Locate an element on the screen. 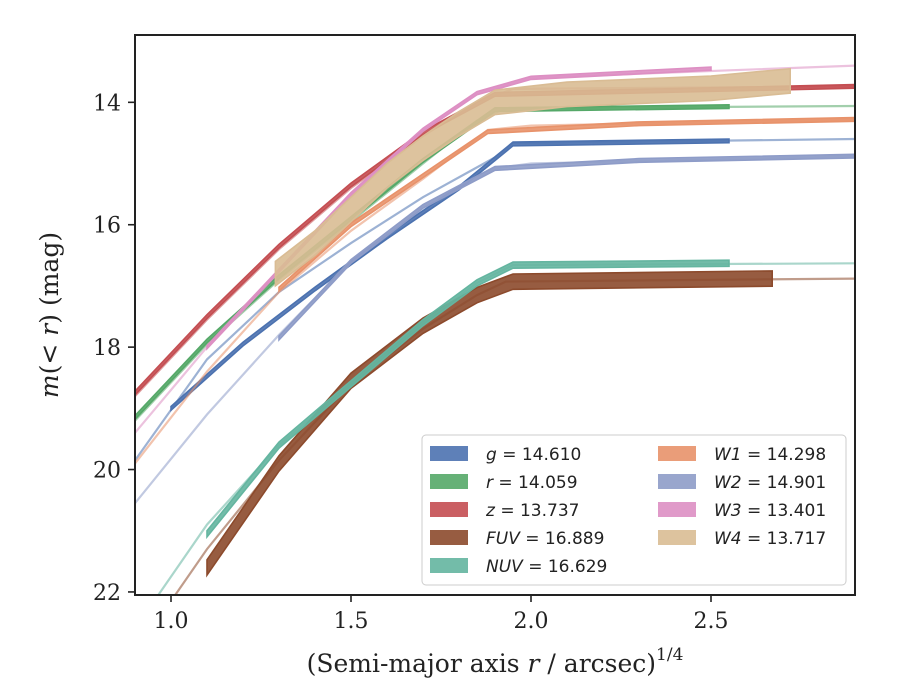  legend-box is located at coordinates (634, 510).